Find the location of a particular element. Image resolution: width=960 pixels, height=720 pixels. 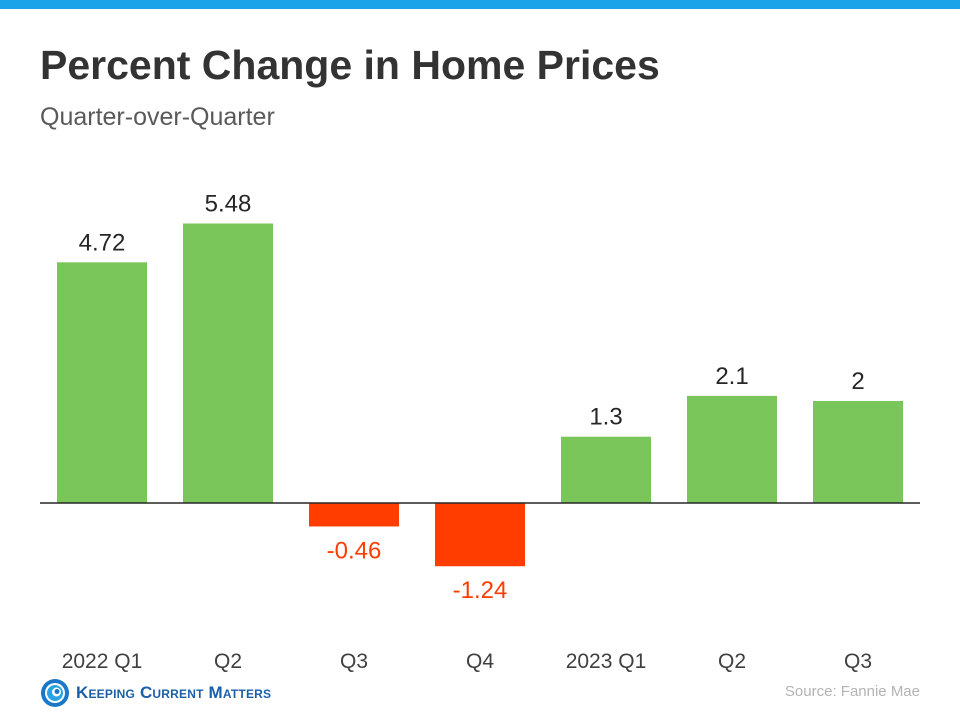

x-tick-label-1: Q2 is located at coordinates (228, 661).